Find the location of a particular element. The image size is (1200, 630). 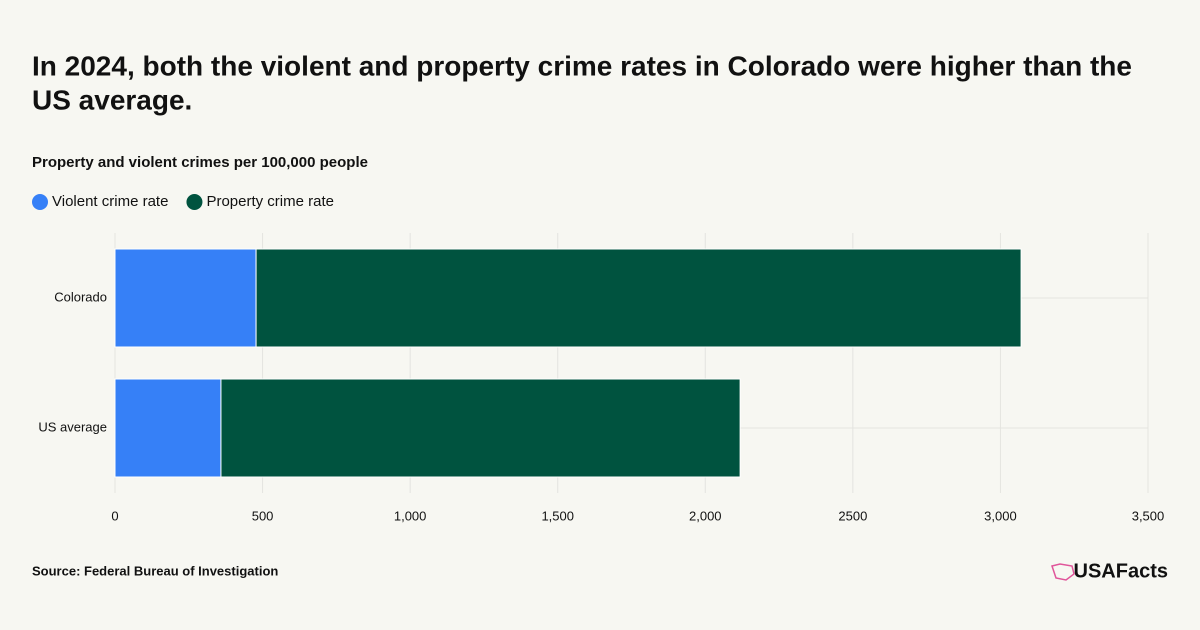

x-tick-label: 1,500 is located at coordinates (557, 515).